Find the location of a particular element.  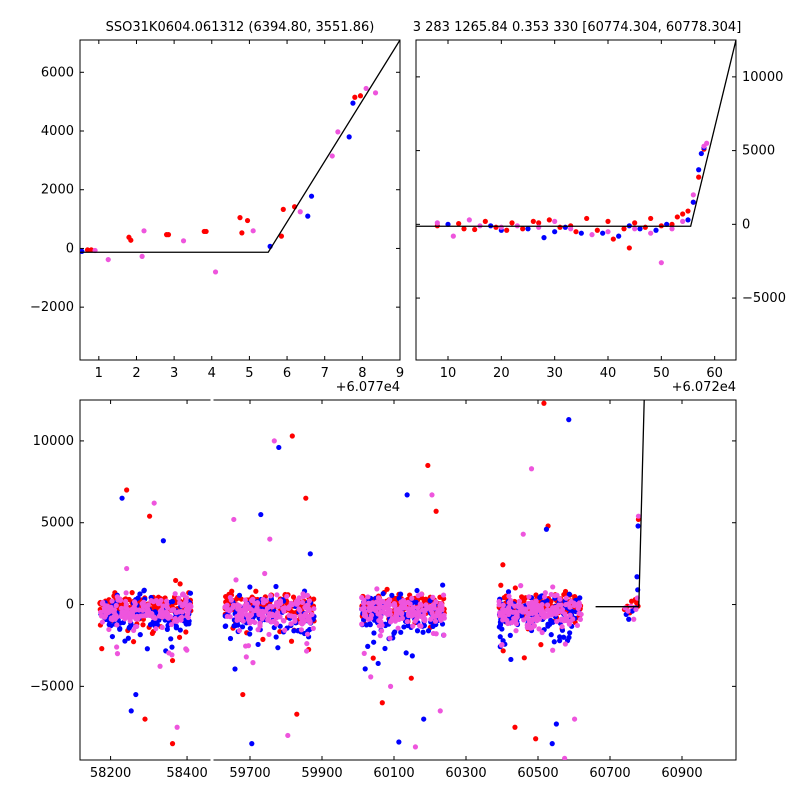

x-offset-label: +6.072e4 is located at coordinates (704, 387).